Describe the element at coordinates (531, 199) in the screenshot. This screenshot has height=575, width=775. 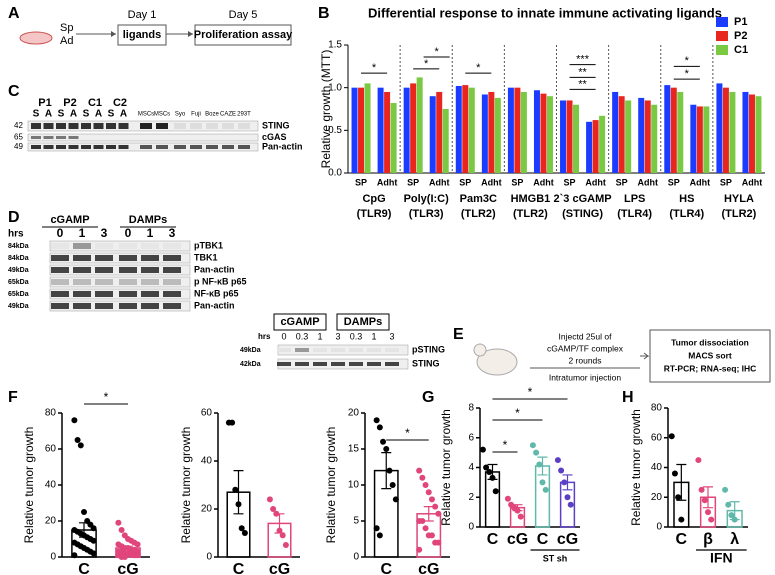
I see `group-label: HMGB1` at that location.